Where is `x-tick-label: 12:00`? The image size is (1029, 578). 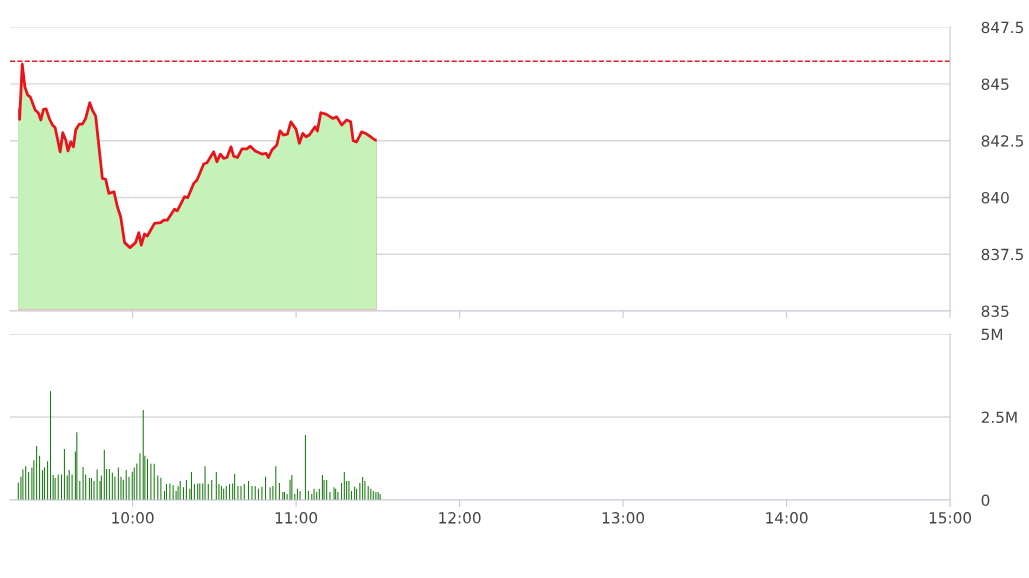
x-tick-label: 12:00 is located at coordinates (460, 518).